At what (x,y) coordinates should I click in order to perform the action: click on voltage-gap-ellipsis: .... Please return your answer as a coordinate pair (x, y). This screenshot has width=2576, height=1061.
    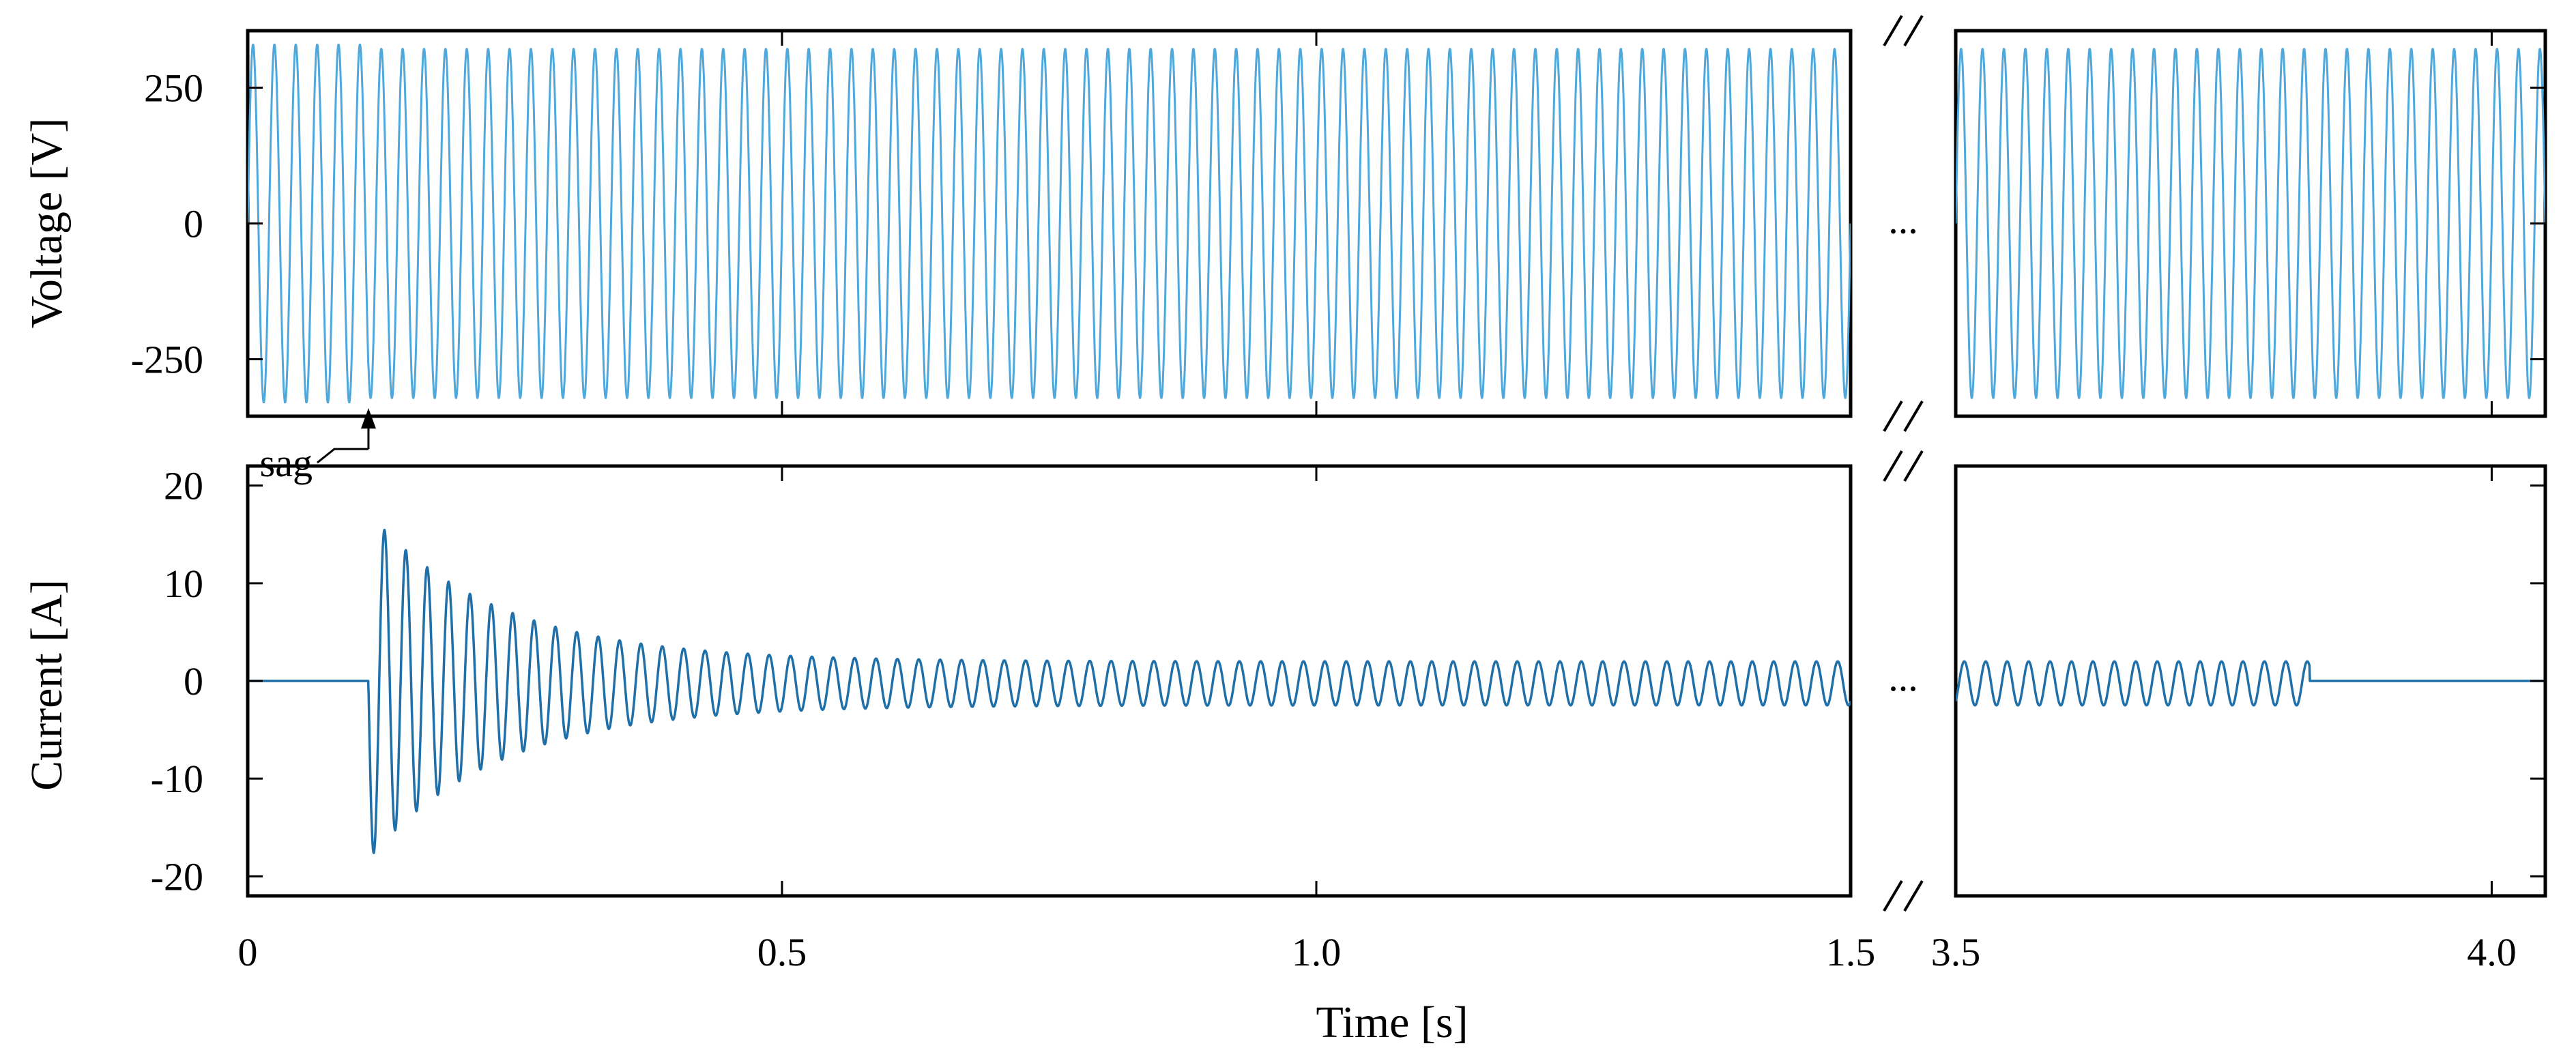
    Looking at the image, I should click on (1903, 220).